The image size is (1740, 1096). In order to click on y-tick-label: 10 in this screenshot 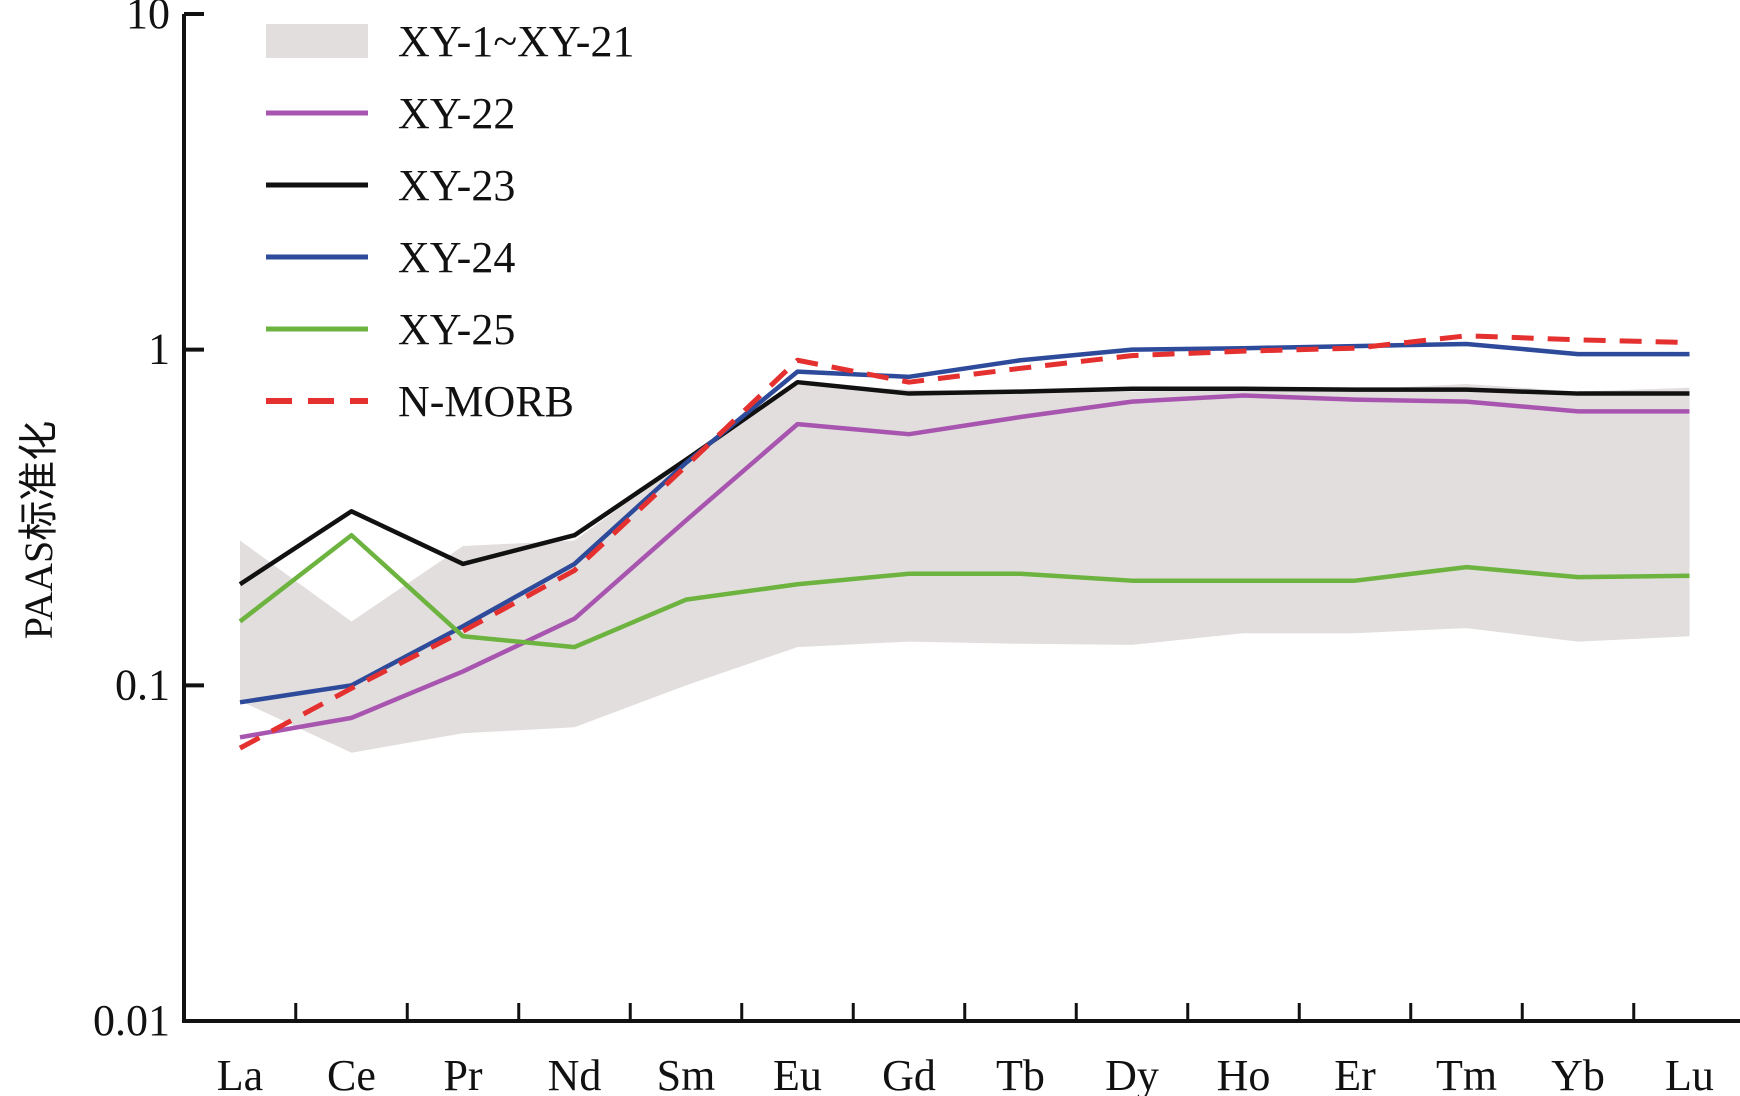, I will do `click(148, 19)`.